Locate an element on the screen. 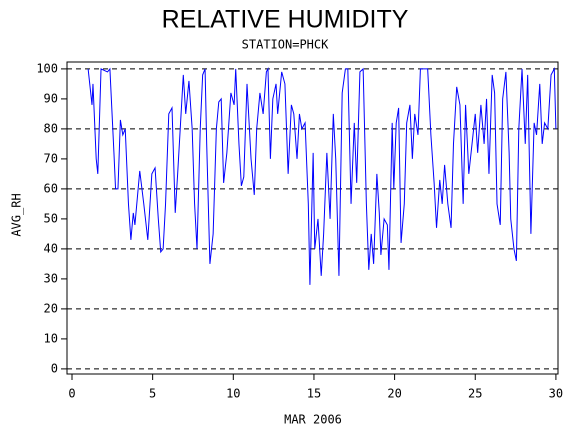 The image size is (570, 430). y-tick-label: 100 is located at coordinates (47, 68).